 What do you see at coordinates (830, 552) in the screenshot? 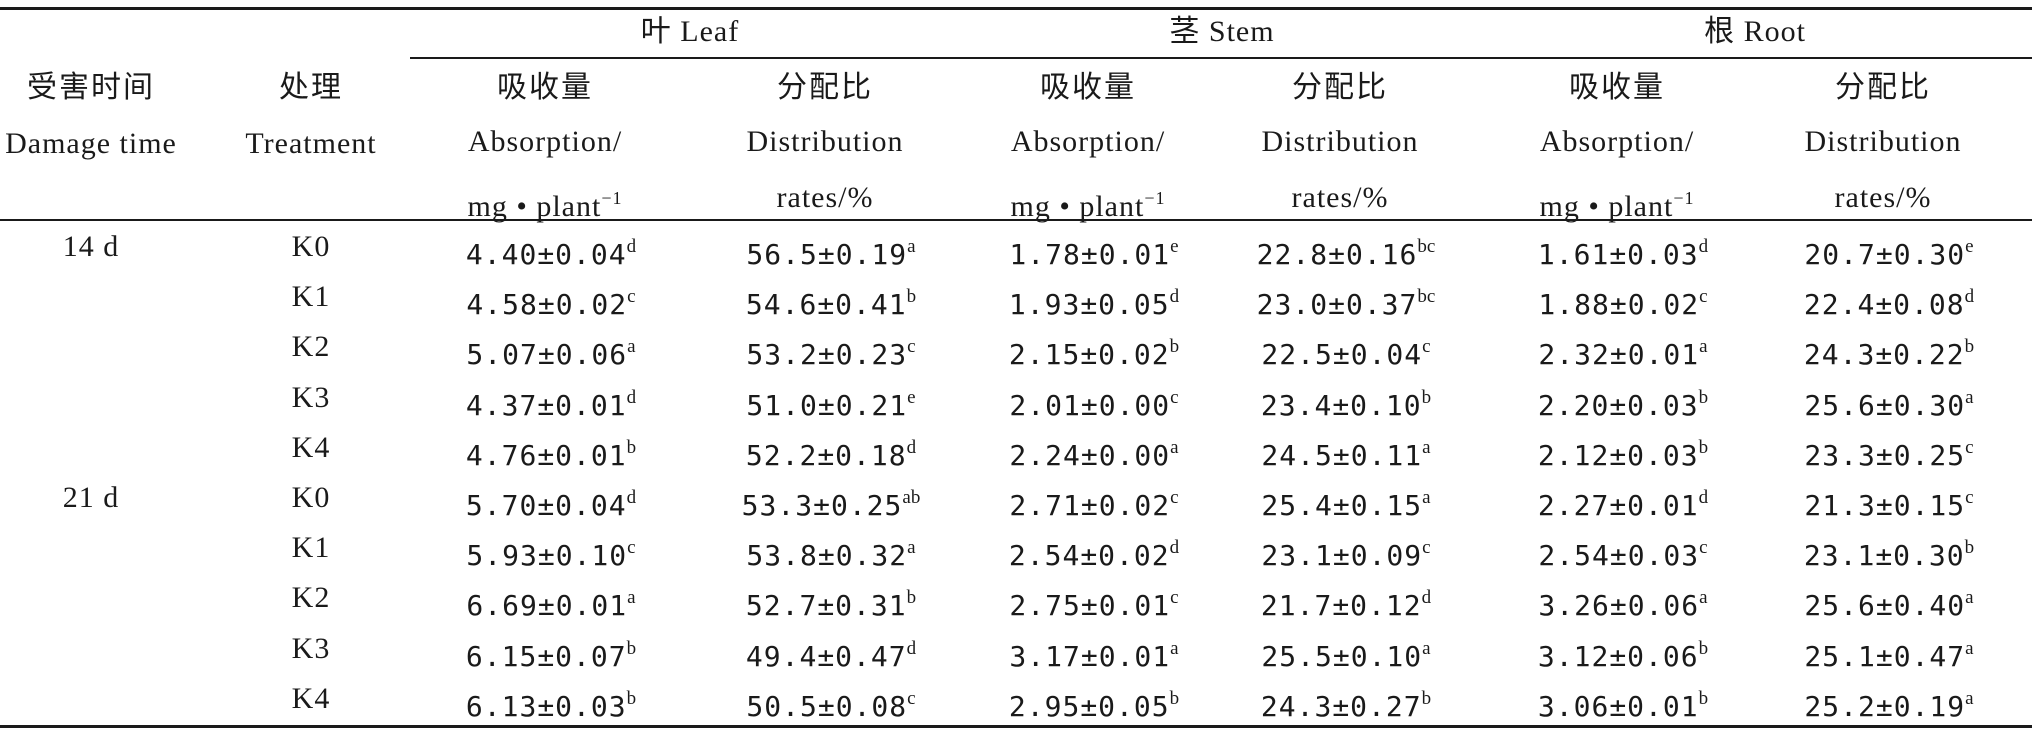
I see `value-cell: 53.8±0.32a` at bounding box center [830, 552].